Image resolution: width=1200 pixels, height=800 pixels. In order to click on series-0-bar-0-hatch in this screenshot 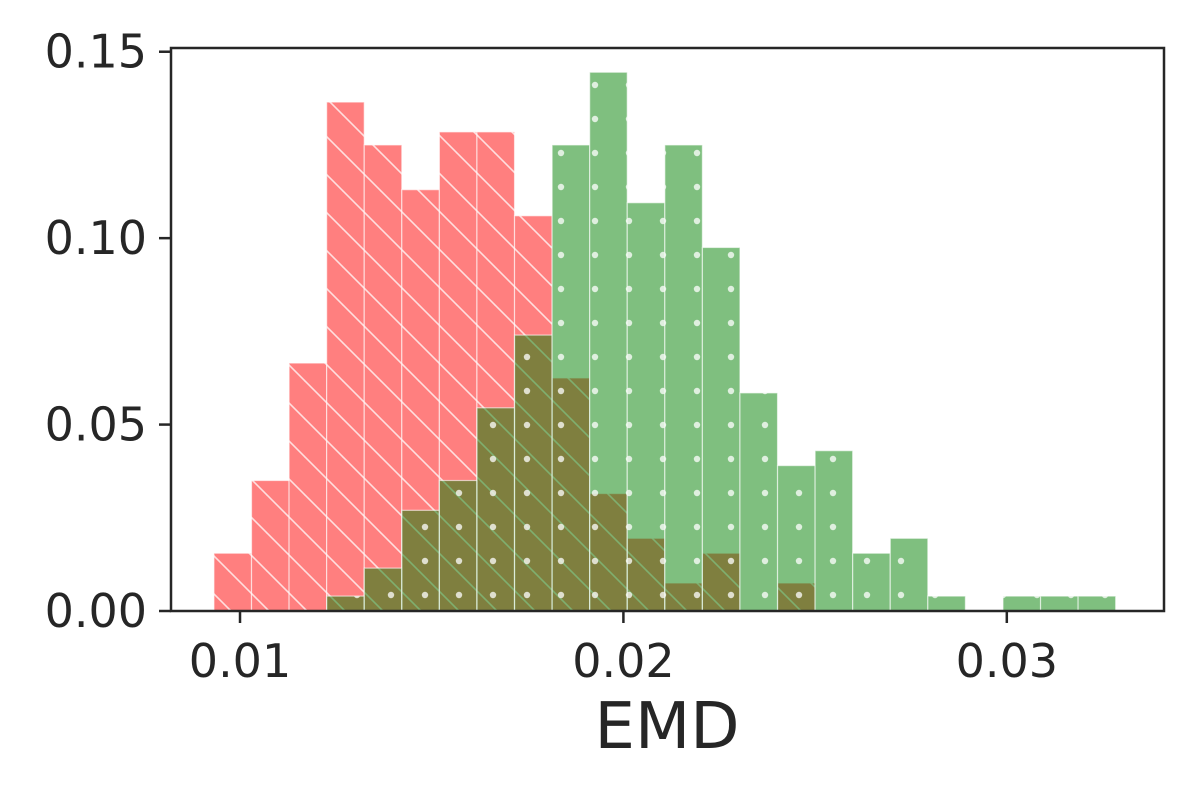, I will do `click(232, 582)`.